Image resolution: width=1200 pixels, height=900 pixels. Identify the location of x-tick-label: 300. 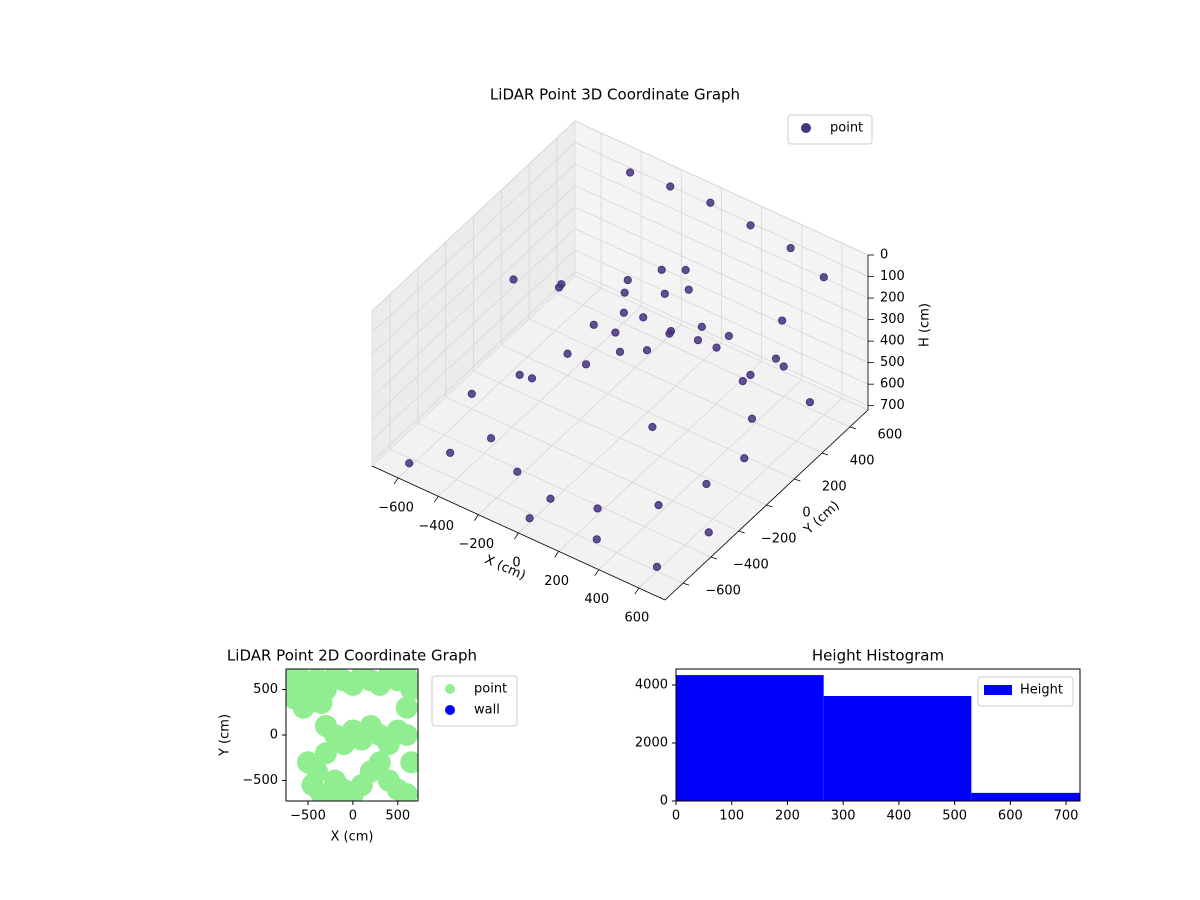
(843, 816).